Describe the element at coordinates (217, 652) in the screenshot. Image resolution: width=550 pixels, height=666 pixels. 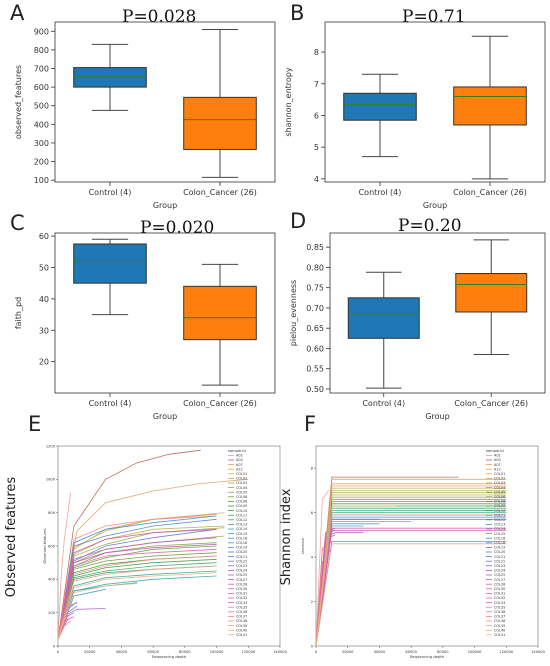
I see `x-tick-label-e: 100000` at that location.